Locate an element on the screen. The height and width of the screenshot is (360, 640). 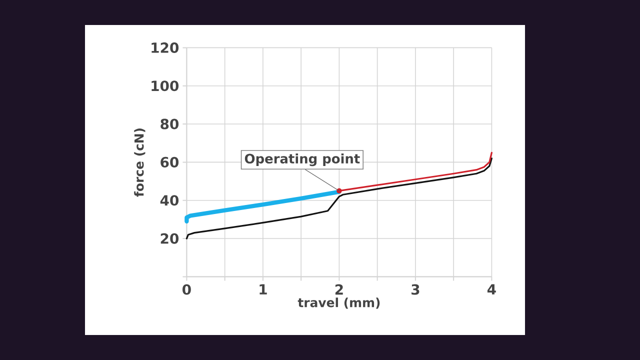
y-tick-label: 100 is located at coordinates (165, 86).